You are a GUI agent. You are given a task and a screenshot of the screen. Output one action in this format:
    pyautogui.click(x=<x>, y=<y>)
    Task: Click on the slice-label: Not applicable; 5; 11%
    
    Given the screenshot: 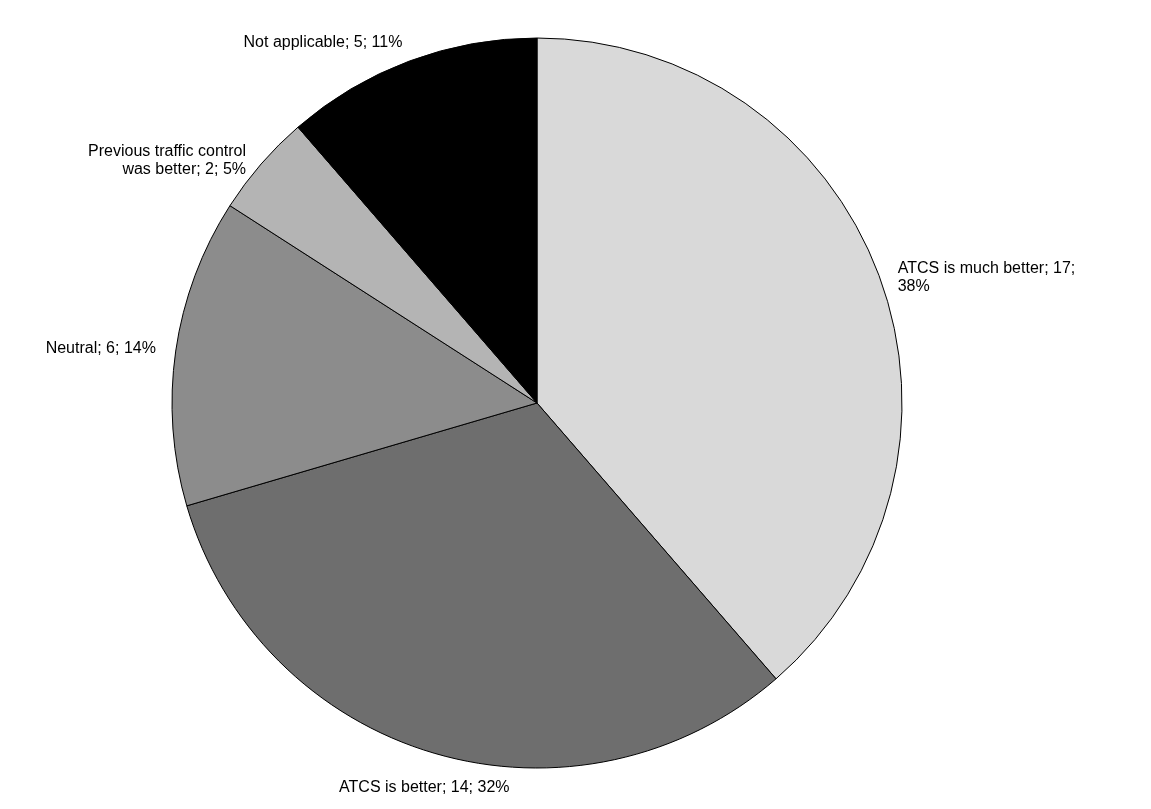 What is the action you would take?
    pyautogui.click(x=323, y=42)
    